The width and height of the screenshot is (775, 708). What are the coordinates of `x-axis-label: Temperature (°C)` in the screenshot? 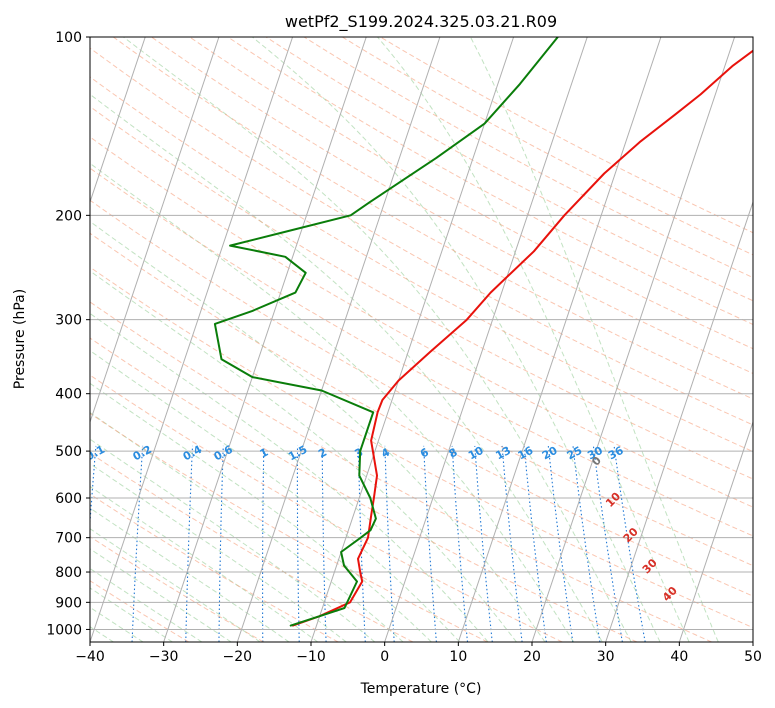 It's located at (421, 689).